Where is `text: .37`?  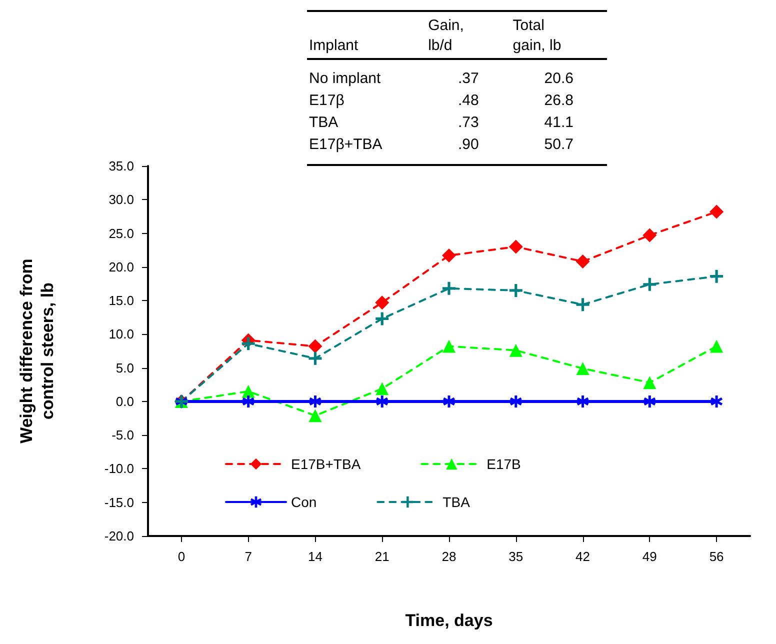
text: .37 is located at coordinates (468, 79).